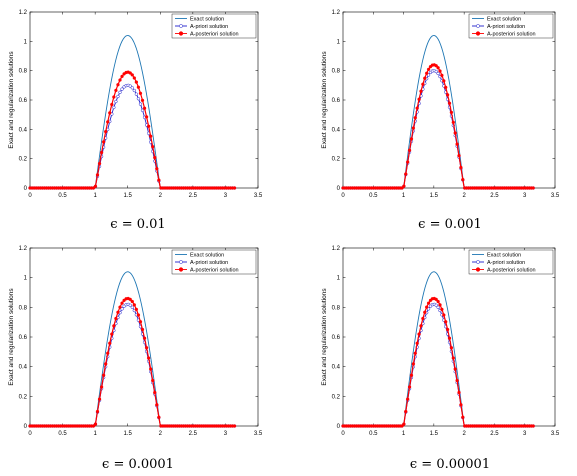 The width and height of the screenshot is (577, 476). Describe the element at coordinates (336, 101) in the screenshot. I see `y-tick-label: 0.6` at that location.